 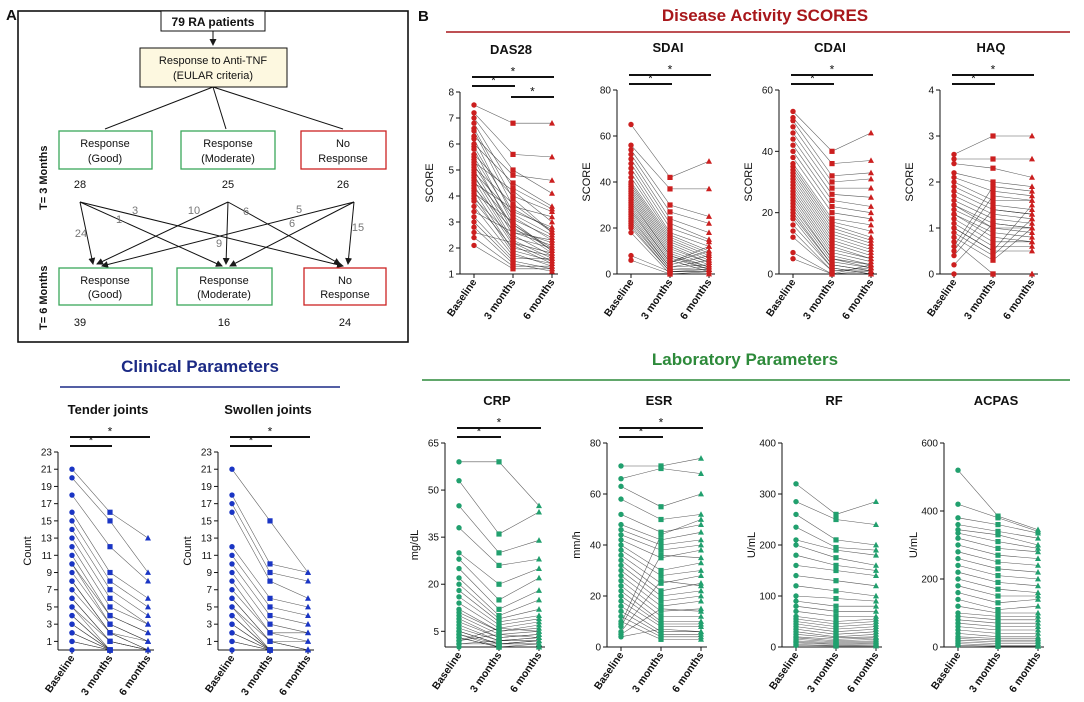 What do you see at coordinates (436, 632) in the screenshot?
I see `crp-ytick-label: 5` at bounding box center [436, 632].